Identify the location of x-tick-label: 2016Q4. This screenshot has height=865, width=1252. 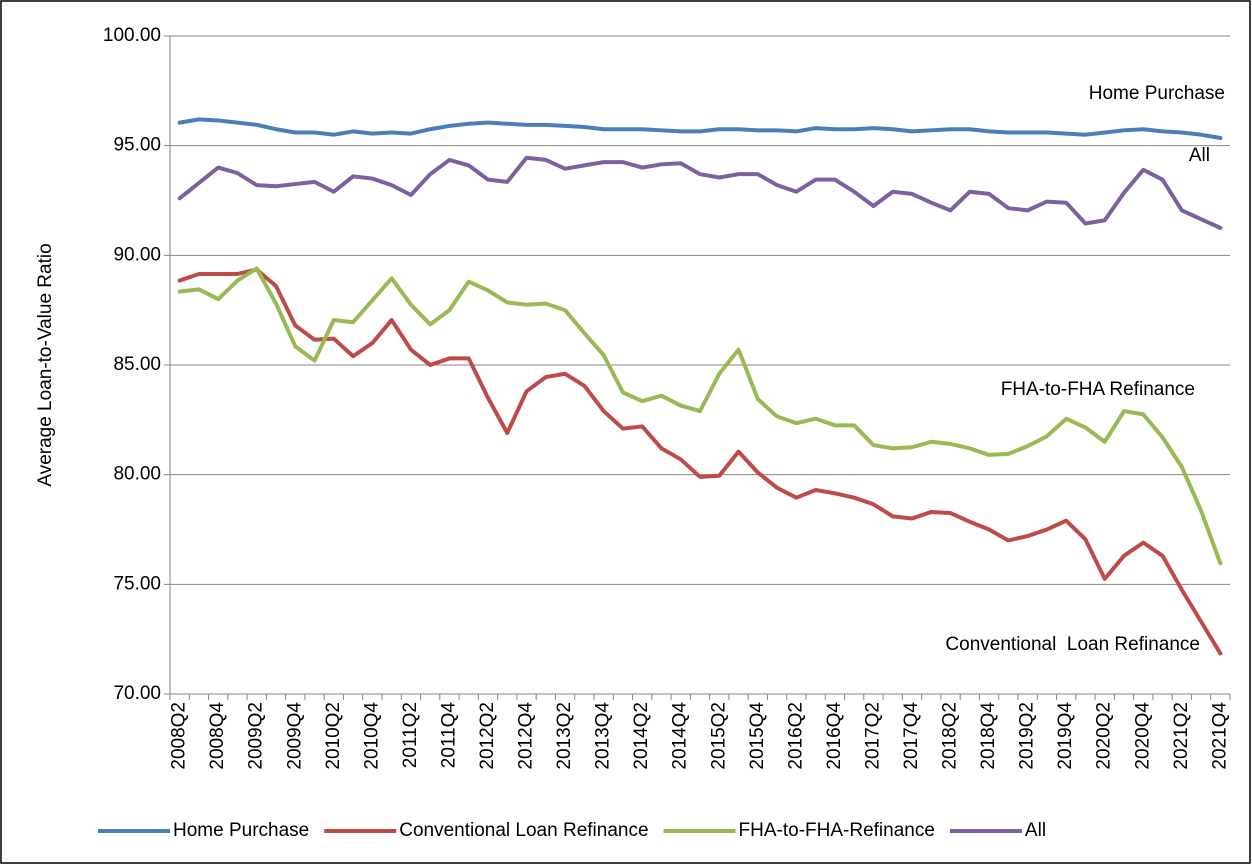
(834, 736).